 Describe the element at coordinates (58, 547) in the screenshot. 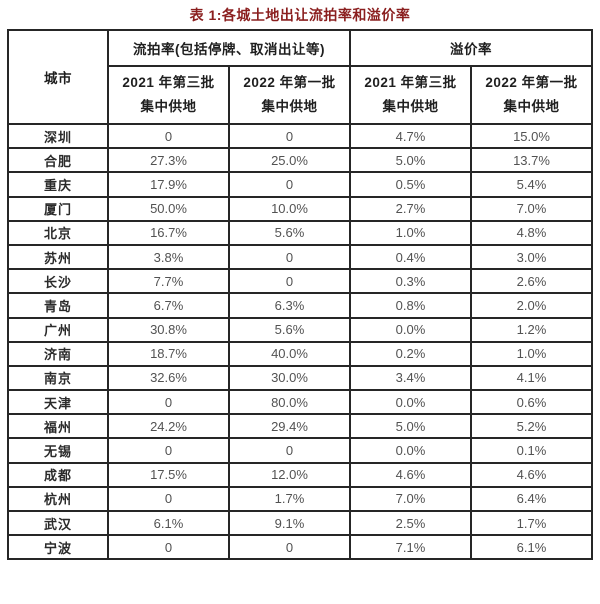

I see `city-cell: 宁波` at that location.